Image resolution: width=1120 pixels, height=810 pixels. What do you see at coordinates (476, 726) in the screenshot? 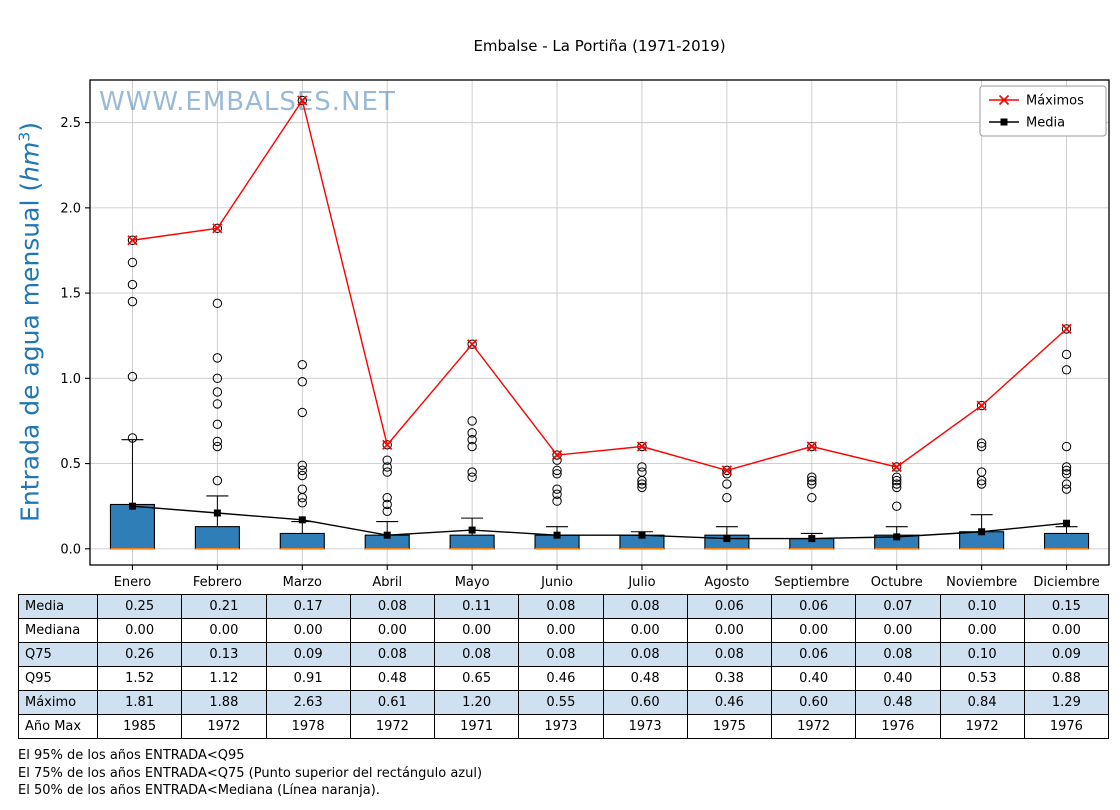
I see `table-cell: 1971` at bounding box center [476, 726].